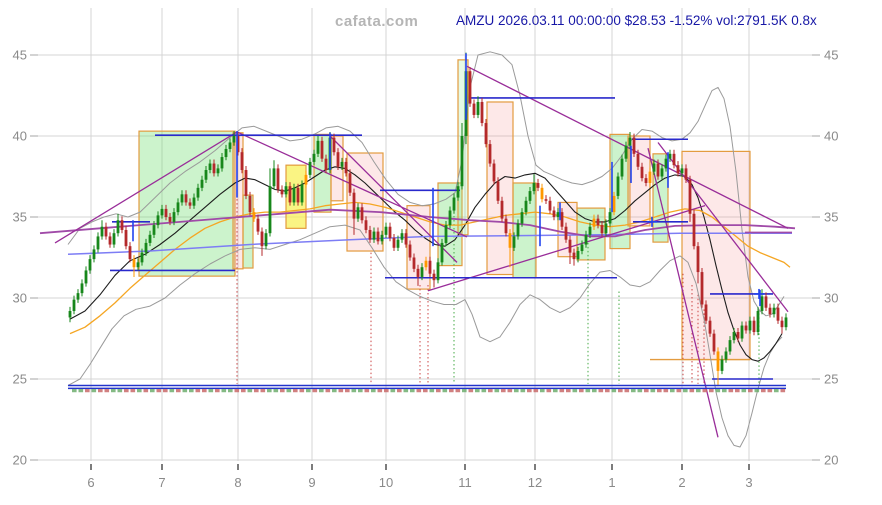 The height and width of the screenshot is (505, 882). What do you see at coordinates (611, 482) in the screenshot?
I see `x-axis-label: 1` at bounding box center [611, 482].